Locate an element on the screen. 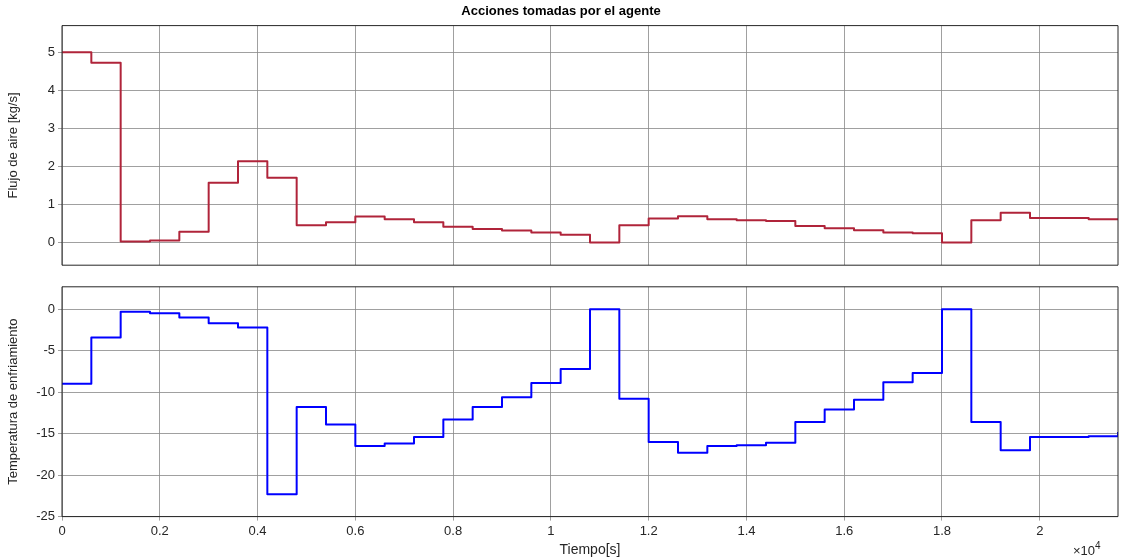 This screenshot has height=559, width=1123. x-tick-label: 1.8 is located at coordinates (942, 530).